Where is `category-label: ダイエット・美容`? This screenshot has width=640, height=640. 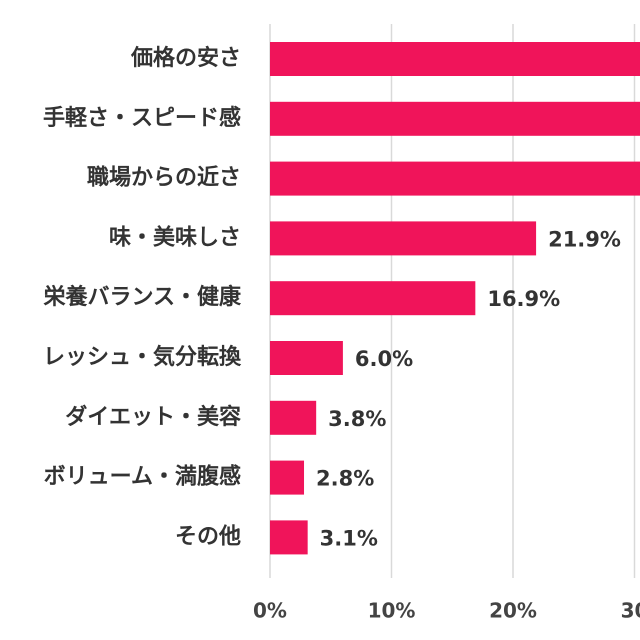 category-label: ダイエット・美容 is located at coordinates (153, 417).